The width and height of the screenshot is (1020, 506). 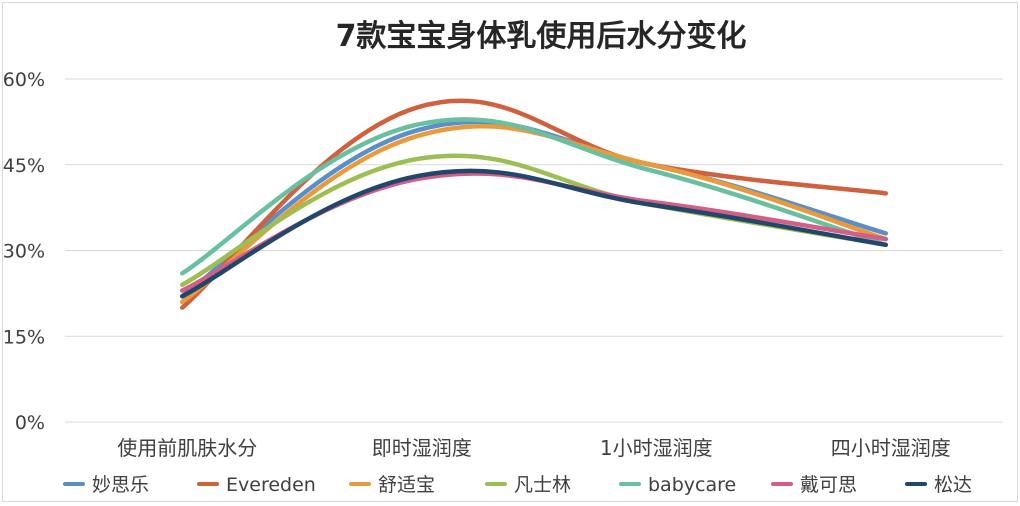 What do you see at coordinates (891, 448) in the screenshot?
I see `x-category-label: 四小时湿润度` at bounding box center [891, 448].